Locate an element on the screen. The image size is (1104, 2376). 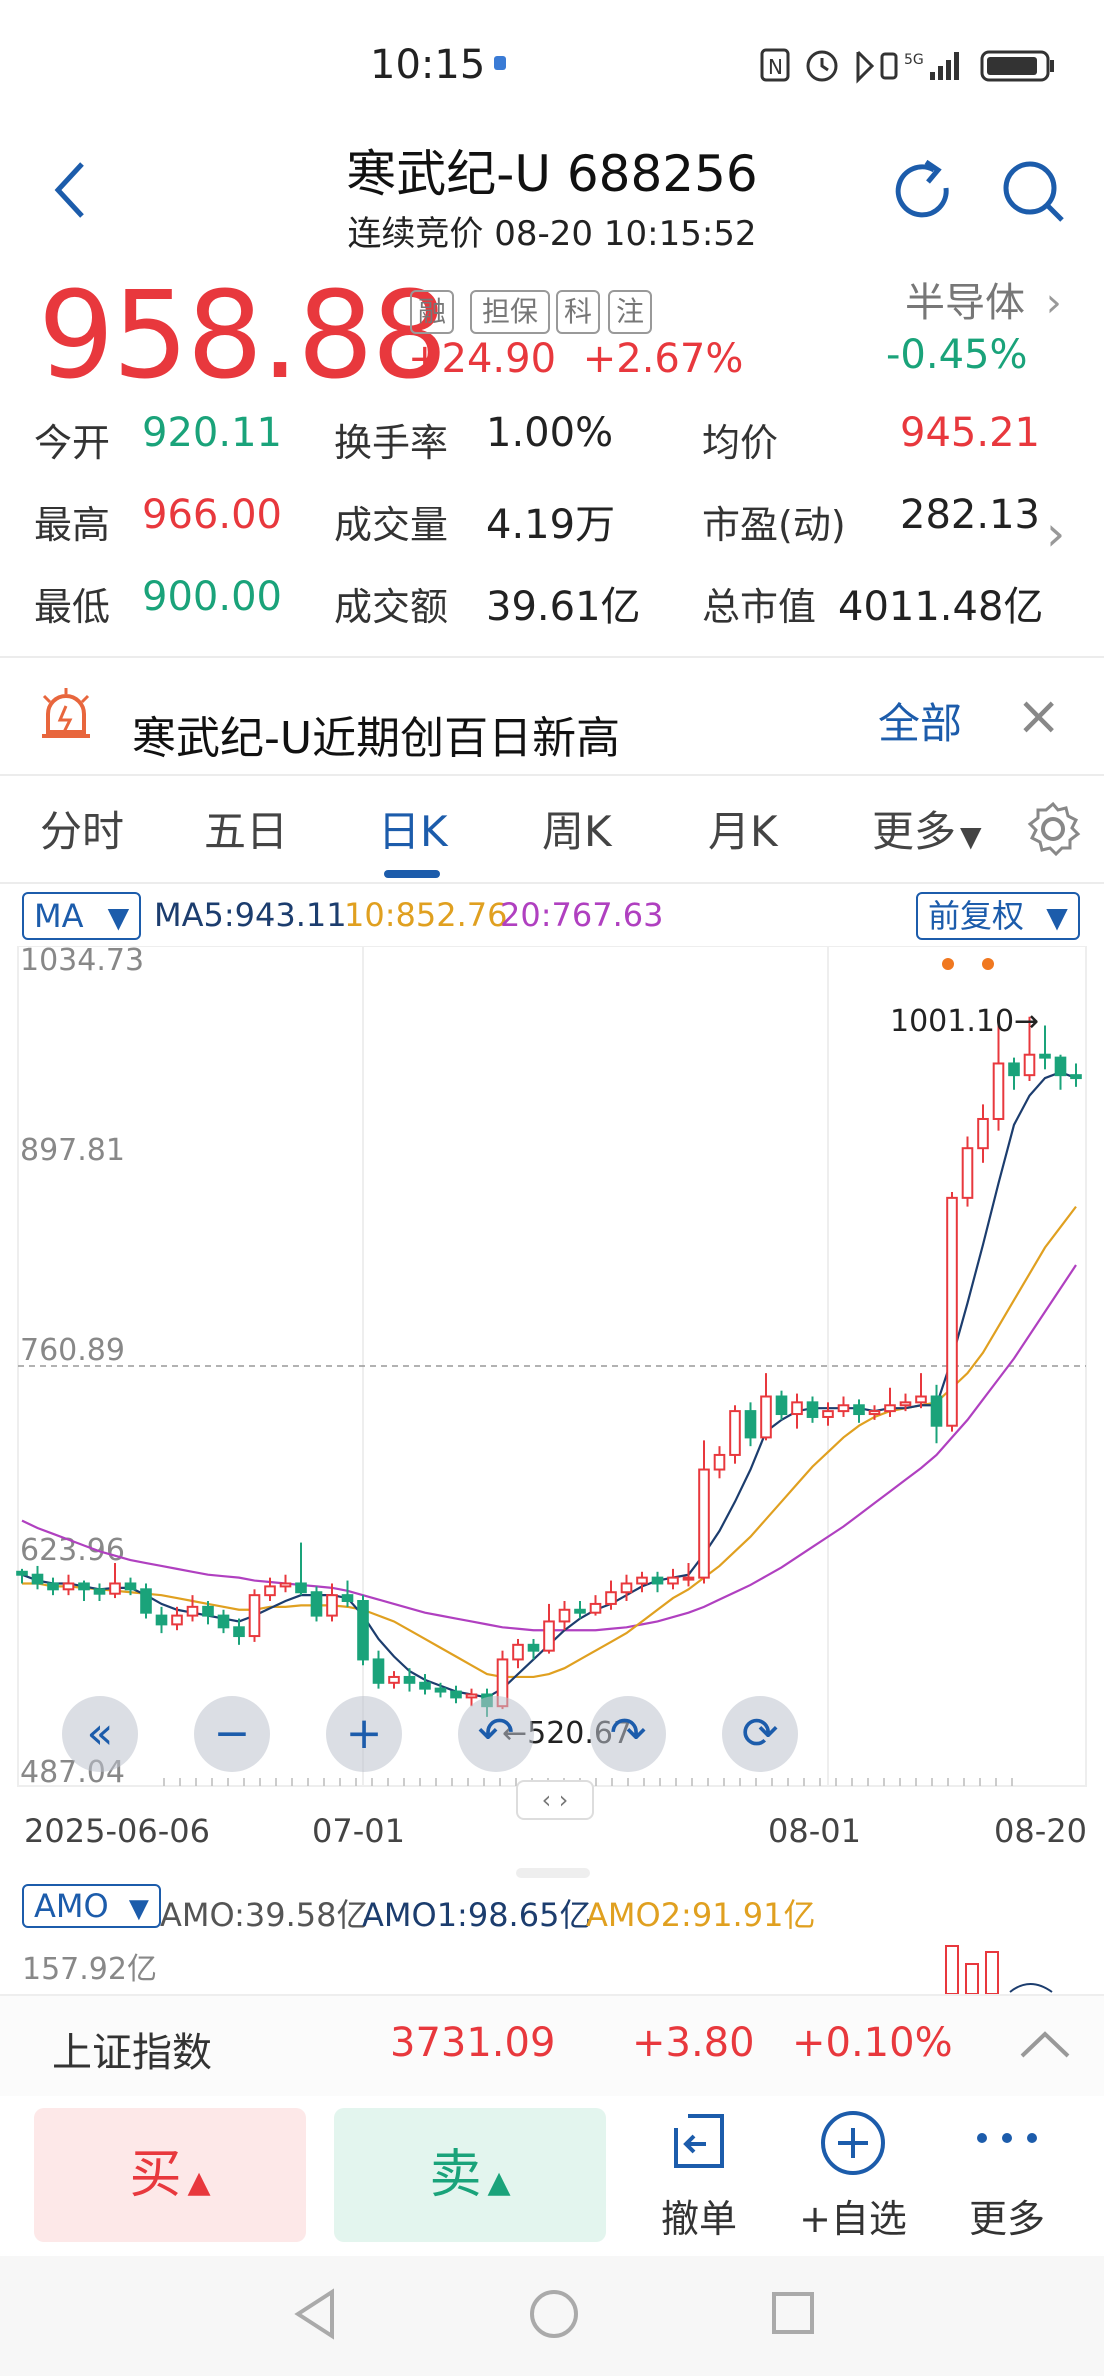
dropdown-icon: ▼ is located at coordinates (138, 1909).